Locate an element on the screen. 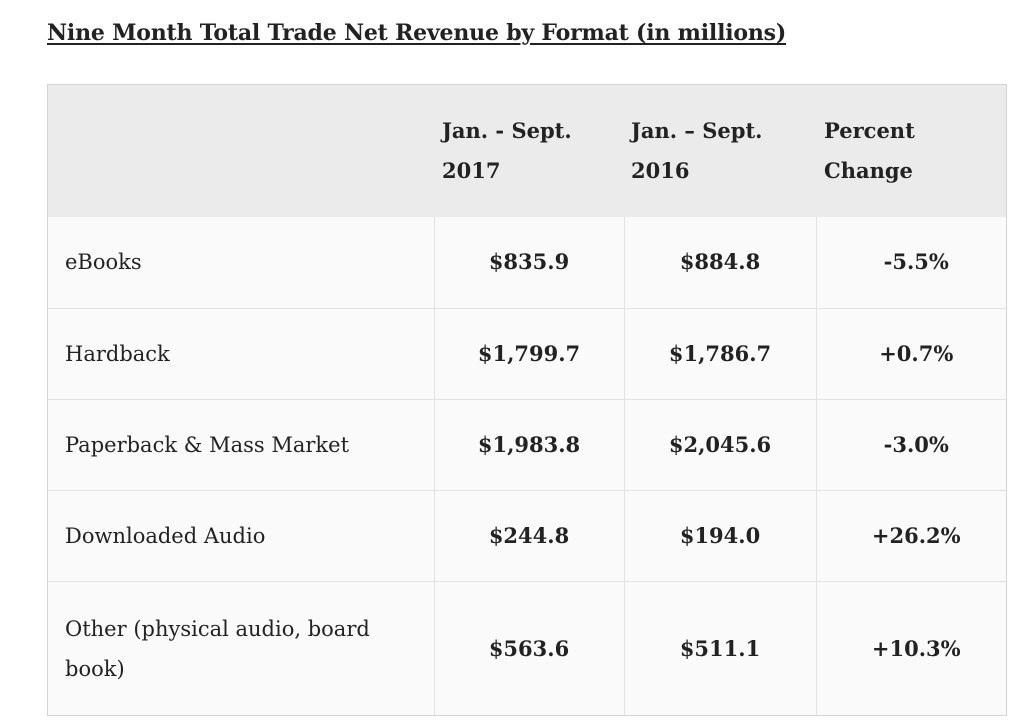  table-row: Hardback $1,799.7 $1,786.7 +0.7% is located at coordinates (527, 353).